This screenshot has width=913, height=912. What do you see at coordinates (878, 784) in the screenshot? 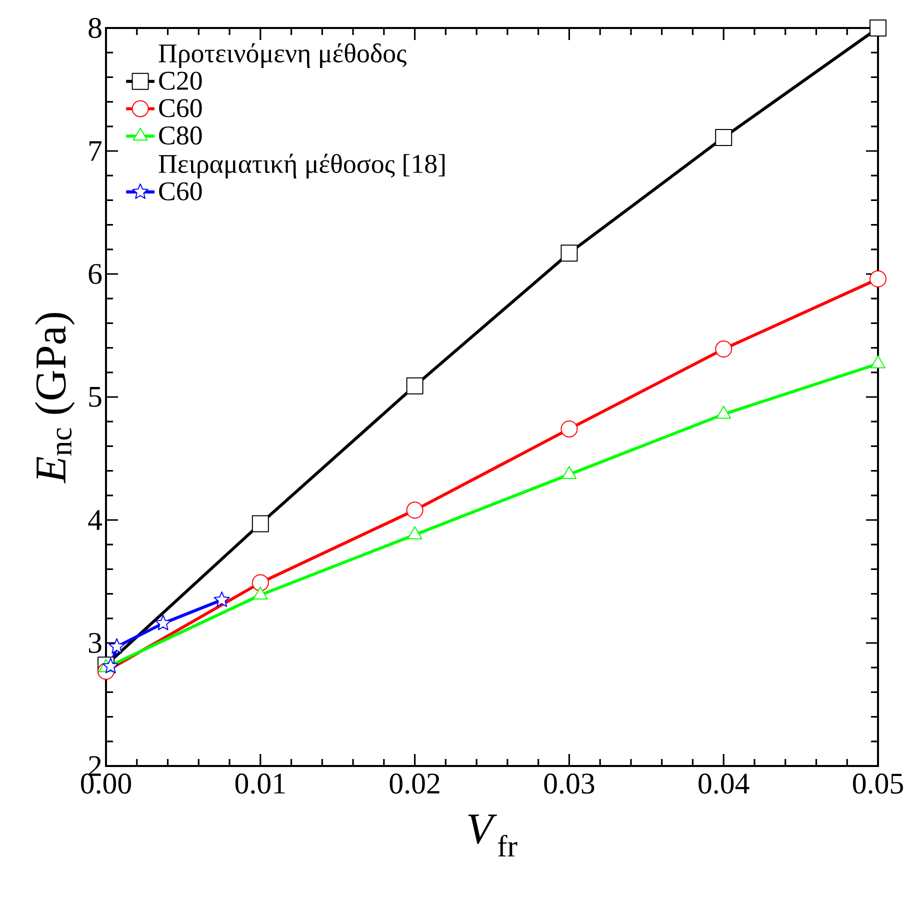
I see `x-tick-label: 0.05` at bounding box center [878, 784].